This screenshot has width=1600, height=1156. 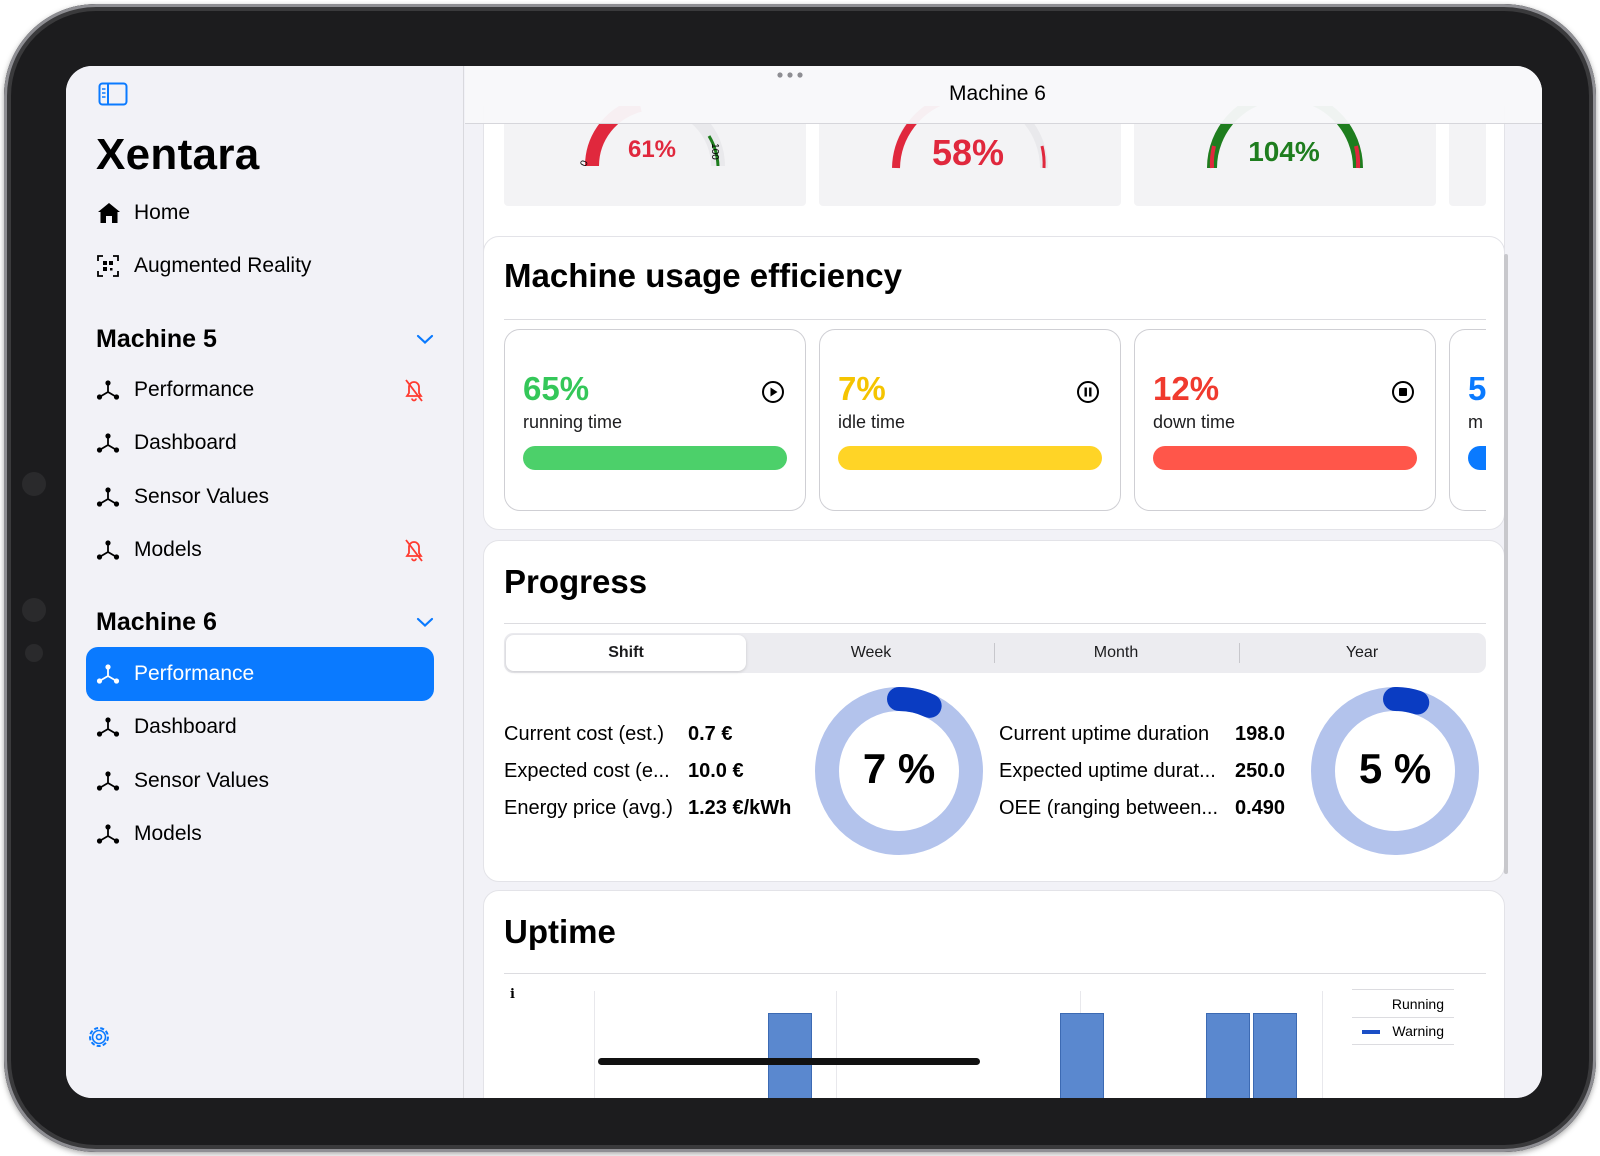 I want to click on window-title: Machine 6, so click(x=997, y=93).